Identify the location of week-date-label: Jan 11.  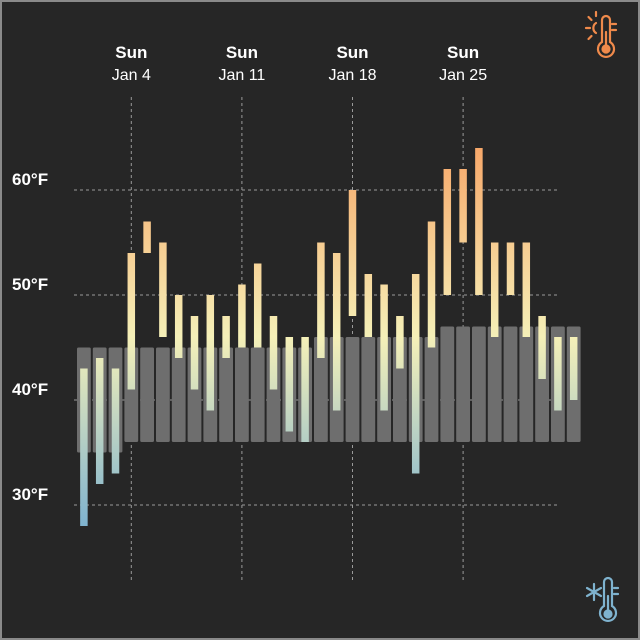
(241, 75).